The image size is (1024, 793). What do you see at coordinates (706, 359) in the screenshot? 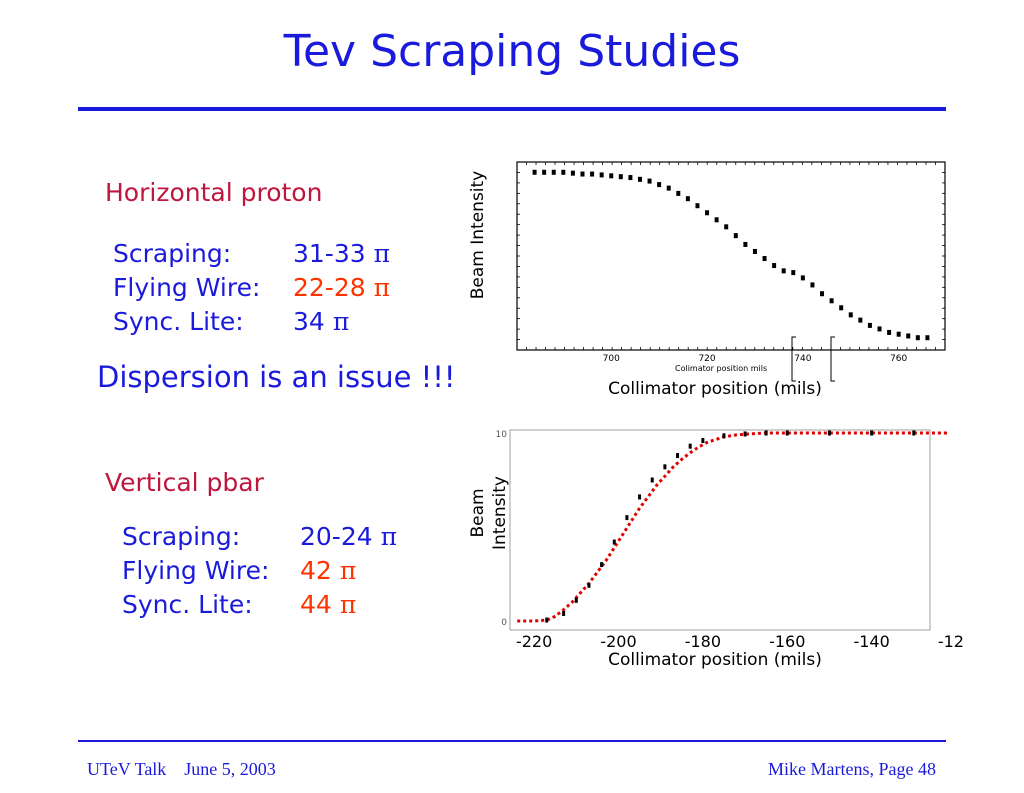
I see `chart1-x-tick-label: 720` at bounding box center [706, 359].